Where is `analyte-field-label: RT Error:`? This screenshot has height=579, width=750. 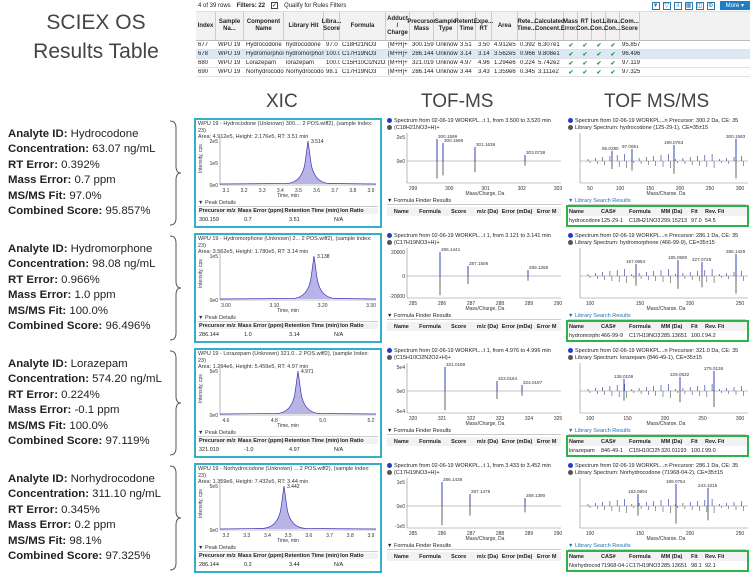
analyte-field-label: RT Error: is located at coordinates (33, 164).